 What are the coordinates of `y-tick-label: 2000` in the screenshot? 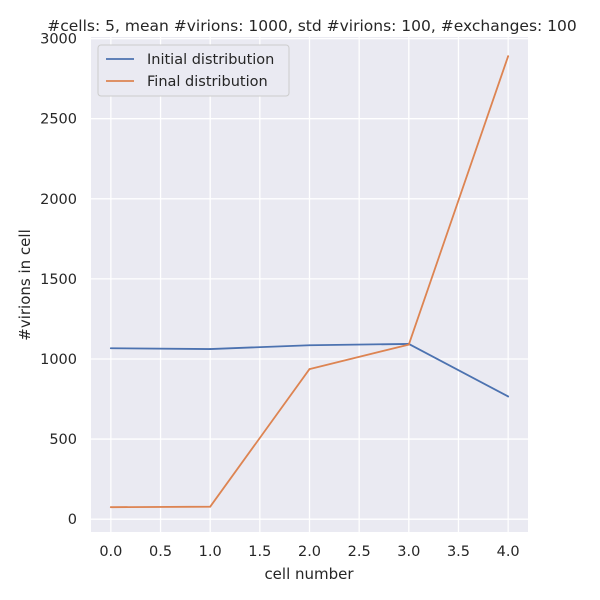 It's located at (58, 200).